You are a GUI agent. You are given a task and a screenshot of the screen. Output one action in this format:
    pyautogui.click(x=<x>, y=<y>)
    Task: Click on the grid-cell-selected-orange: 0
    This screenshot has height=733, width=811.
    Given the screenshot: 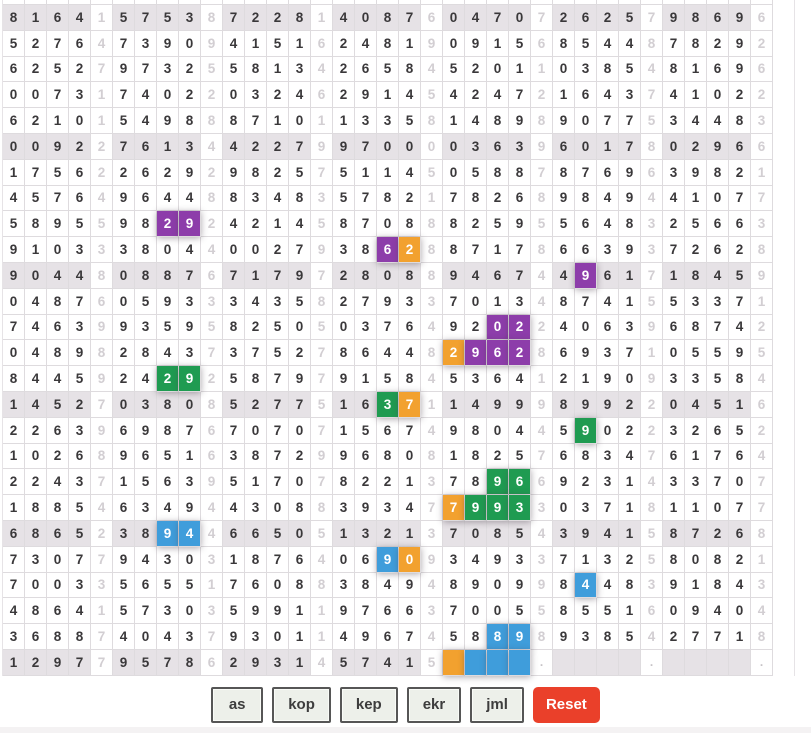 What is the action you would take?
    pyautogui.click(x=410, y=559)
    